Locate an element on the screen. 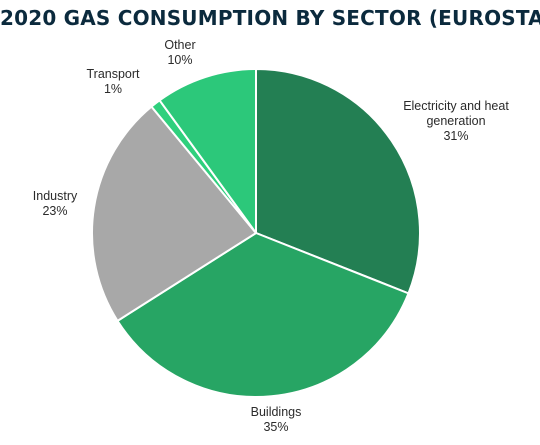  slice-name: Transport is located at coordinates (113, 74).